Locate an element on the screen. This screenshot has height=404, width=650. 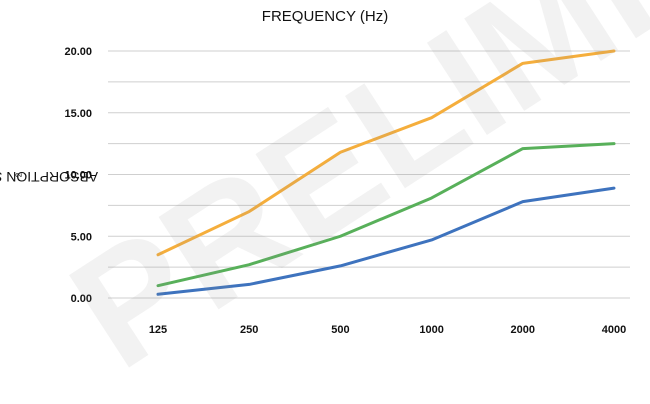
x-tick-label: 125 is located at coordinates (158, 330).